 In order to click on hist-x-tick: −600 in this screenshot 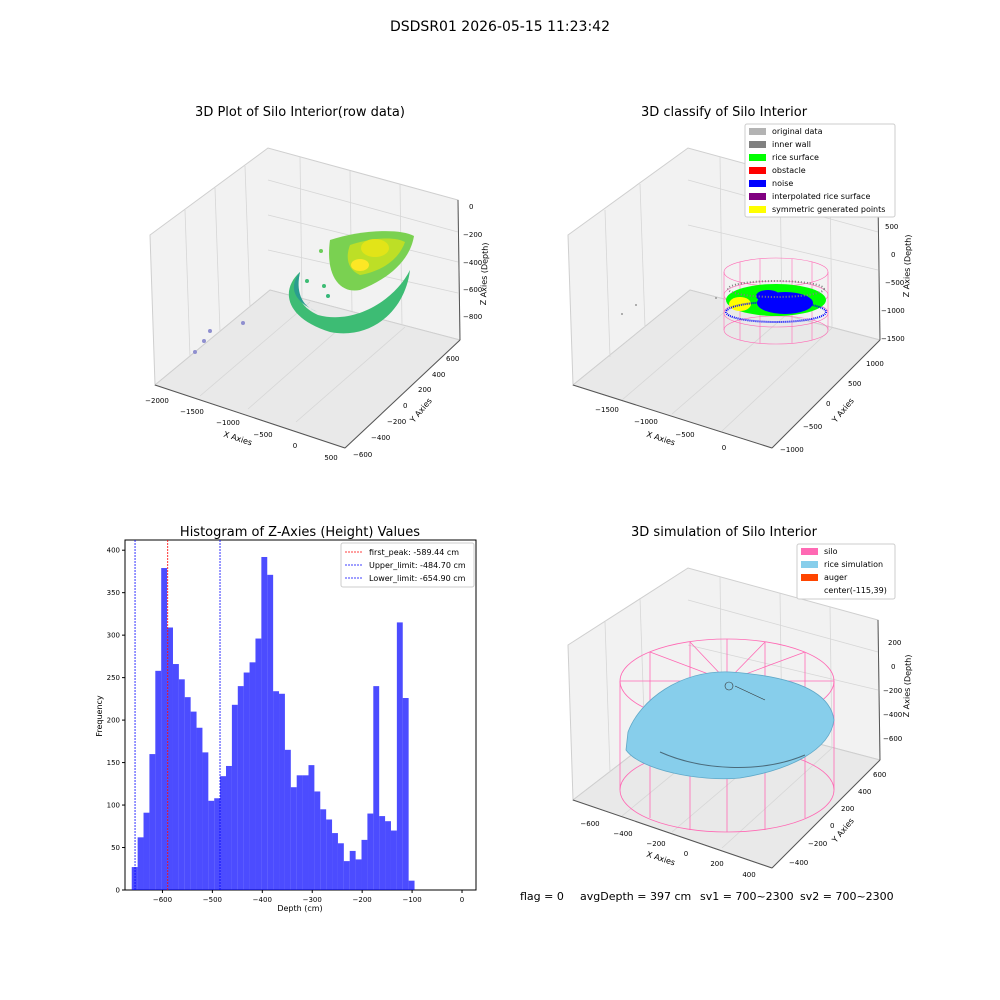, I will do `click(162, 900)`.